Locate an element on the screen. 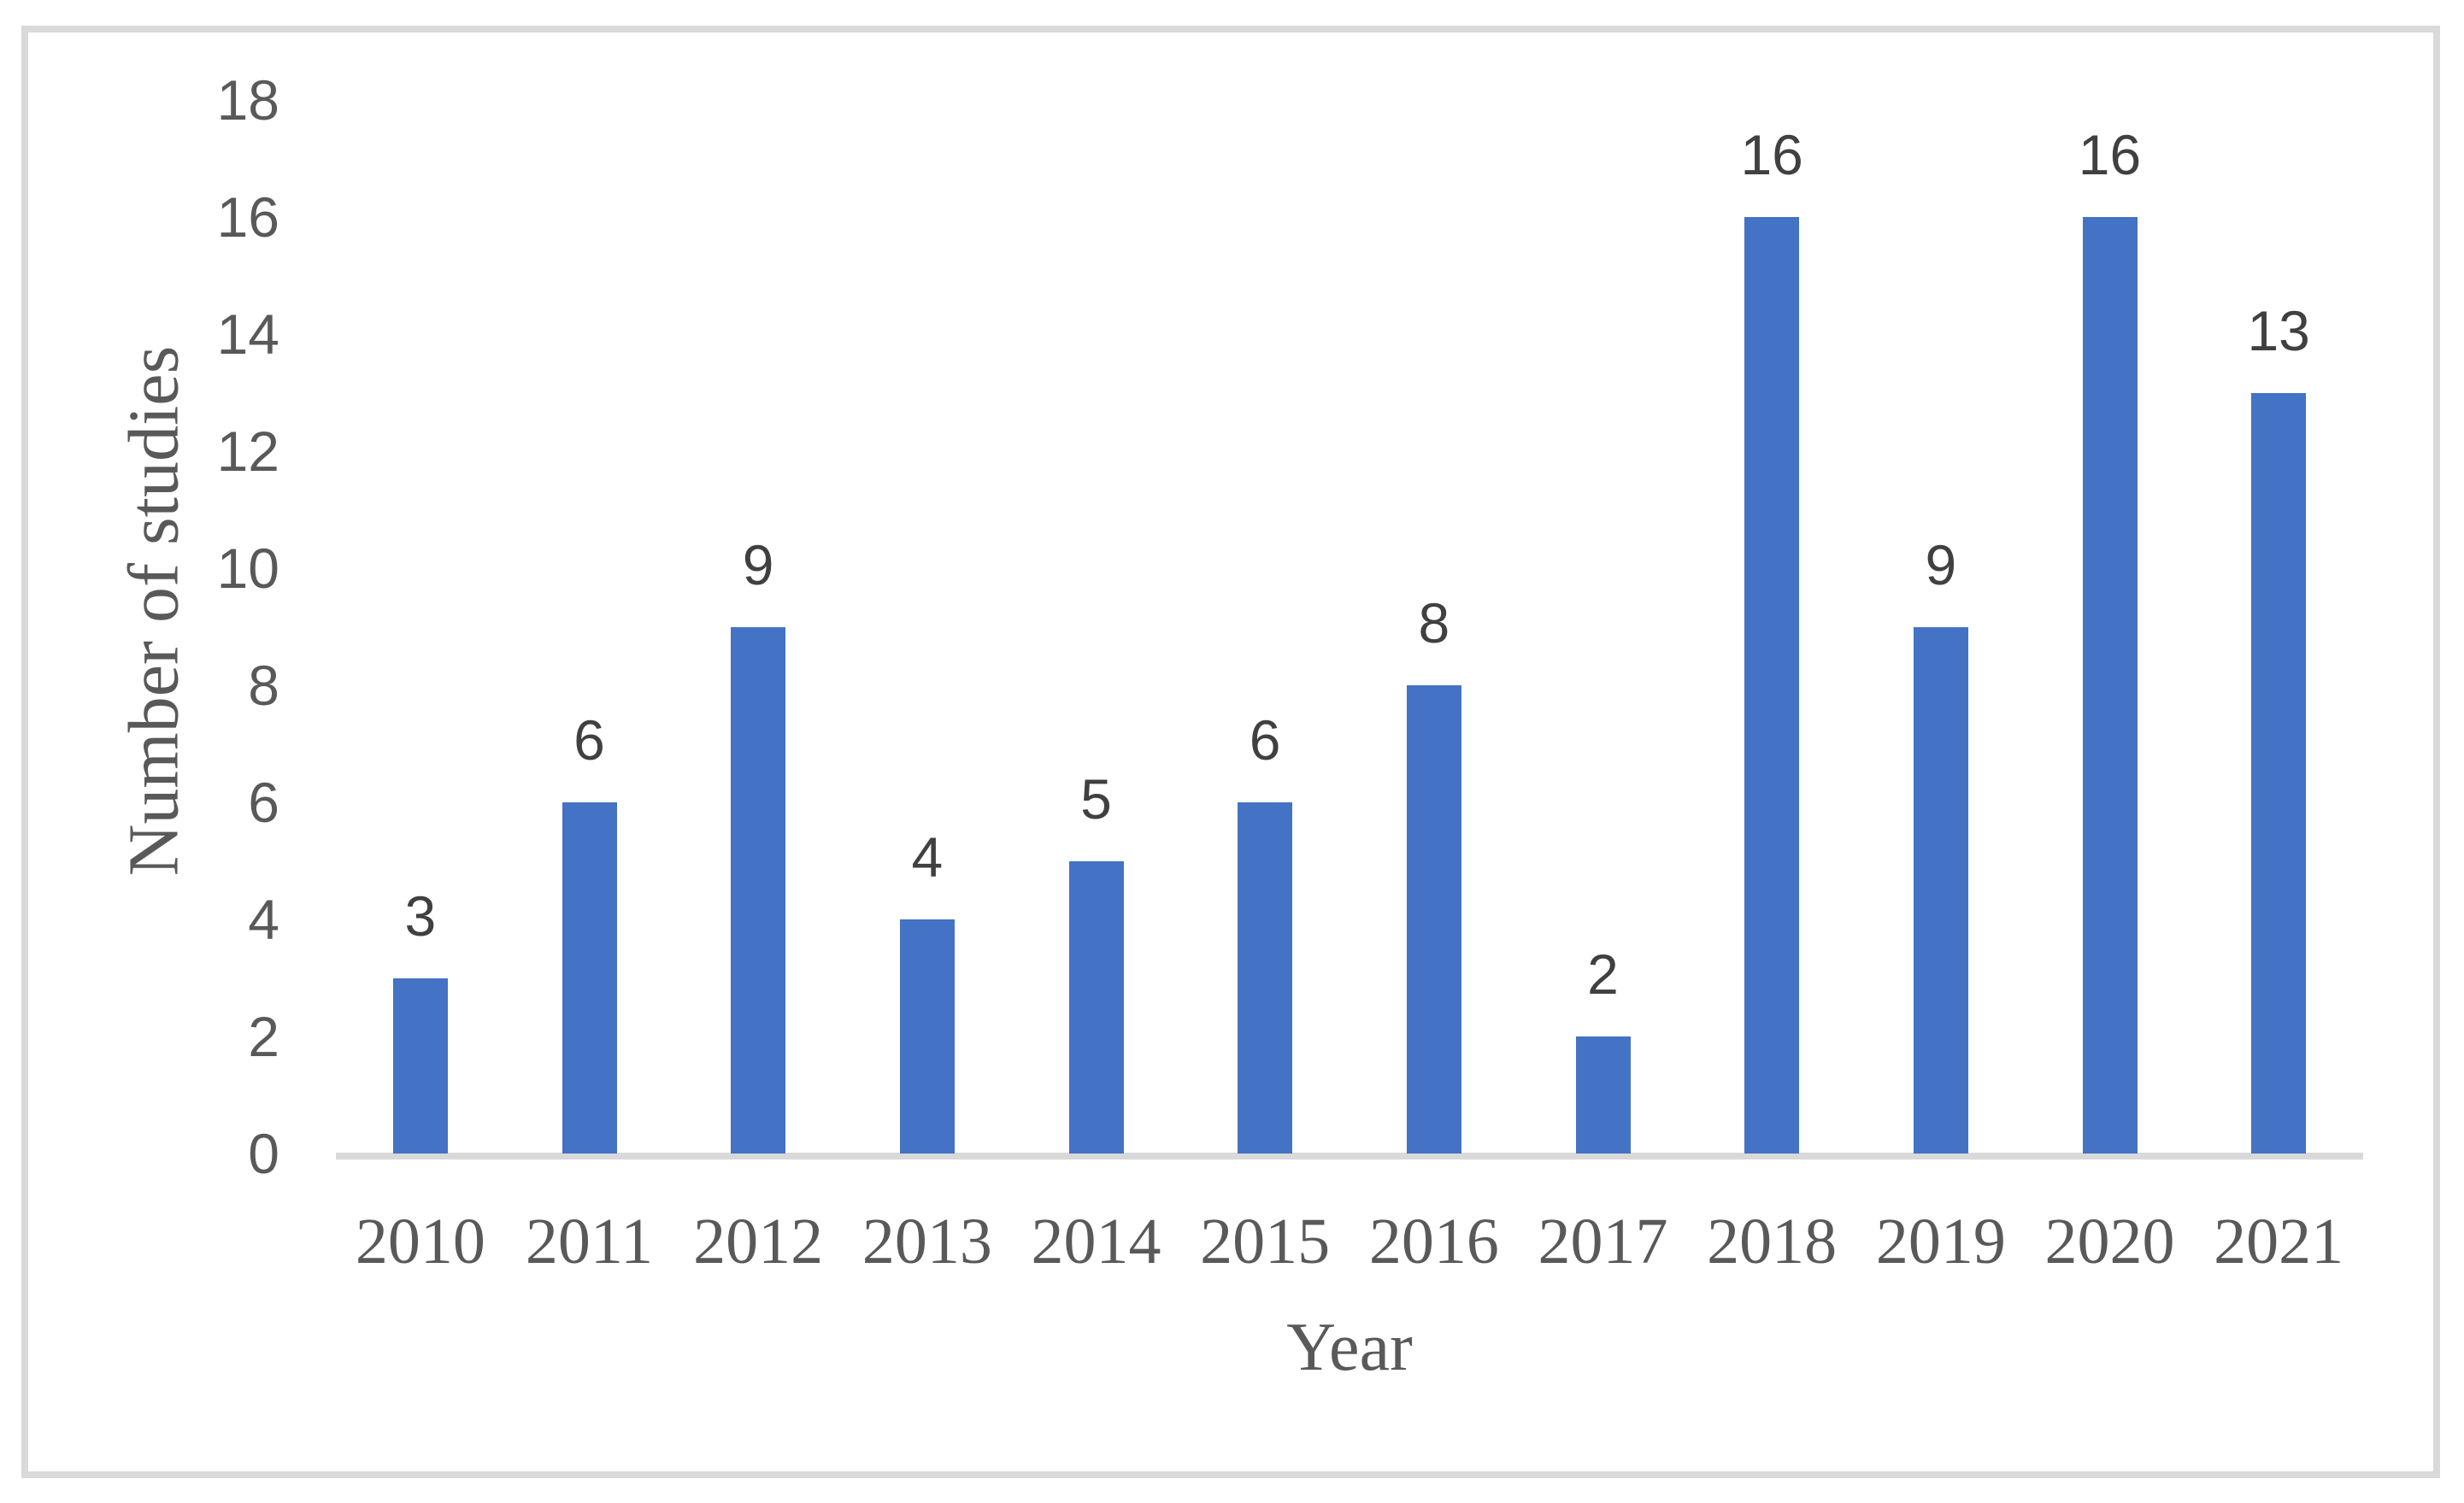 The width and height of the screenshot is (2464, 1503). y-tick-label: 6 is located at coordinates (264, 802).